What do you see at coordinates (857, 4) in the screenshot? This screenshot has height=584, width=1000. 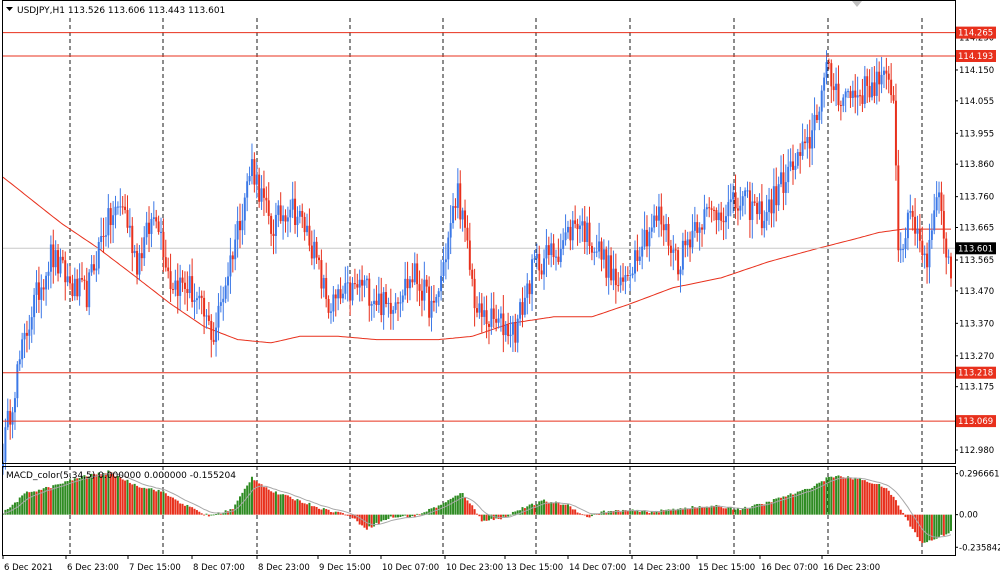 I see `chart-shift-marker-icon` at bounding box center [857, 4].